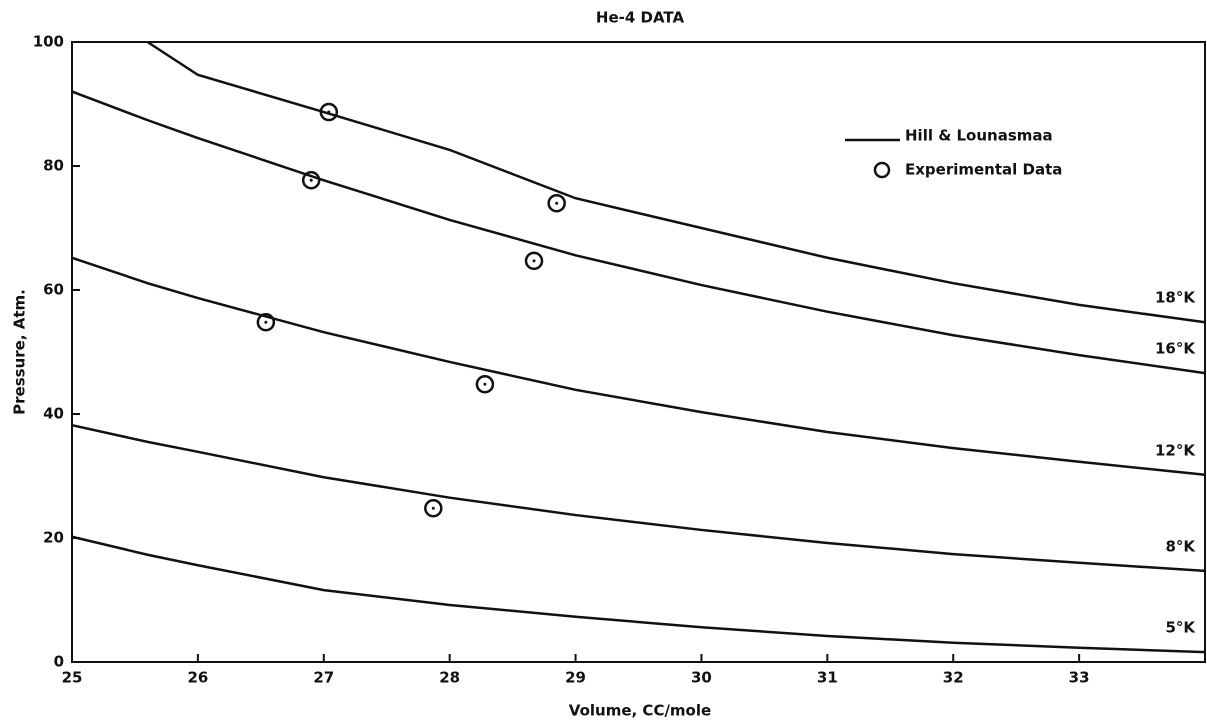 The image size is (1207, 724). What do you see at coordinates (72, 678) in the screenshot?
I see `x-tick-label: 25` at bounding box center [72, 678].